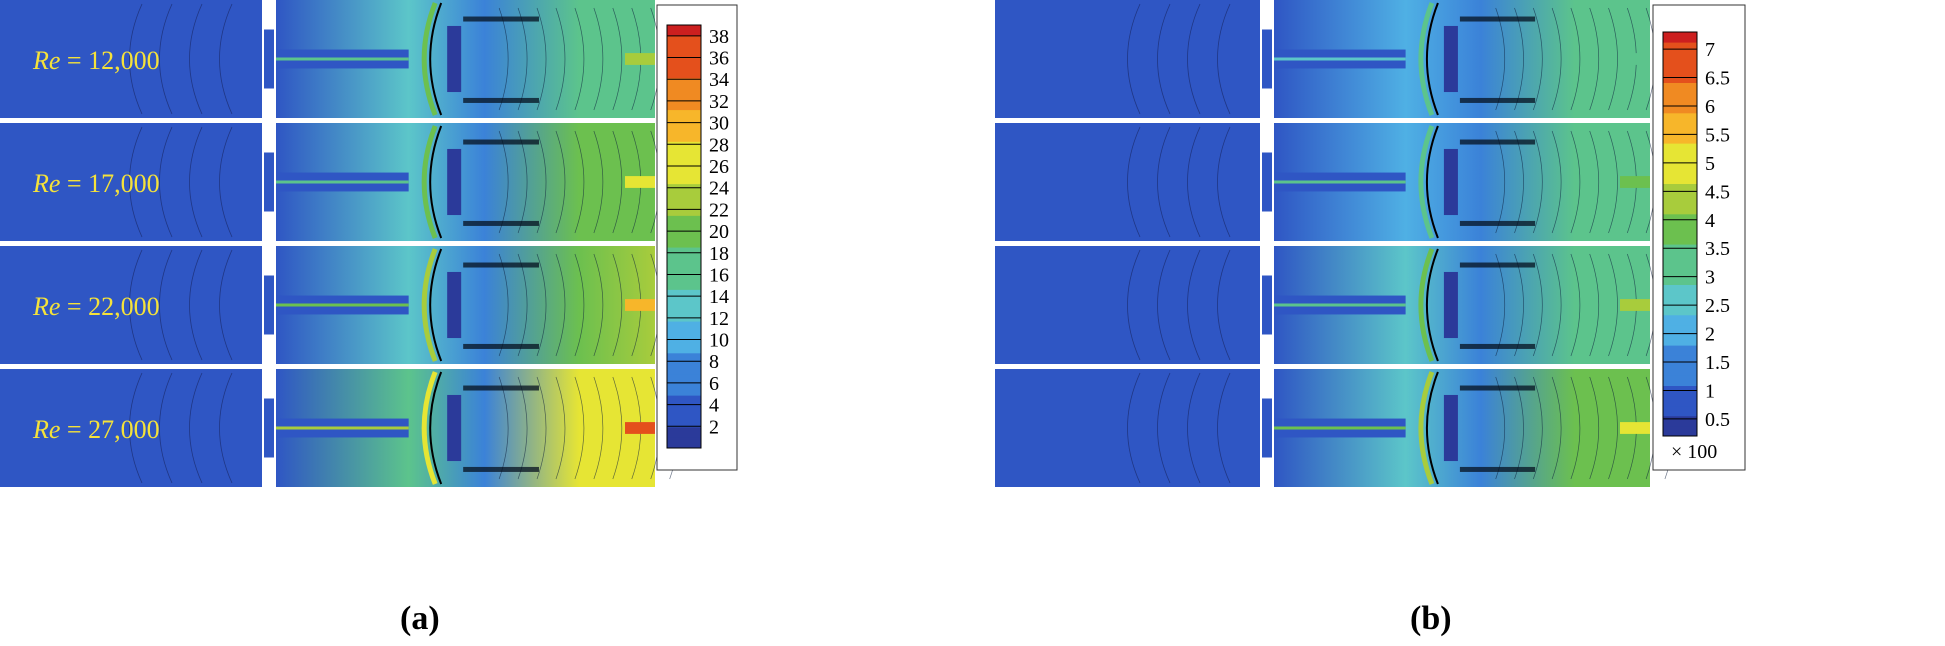 This screenshot has width=1945, height=646. What do you see at coordinates (1450, 59) in the screenshot?
I see `obstacle-block` at bounding box center [1450, 59].